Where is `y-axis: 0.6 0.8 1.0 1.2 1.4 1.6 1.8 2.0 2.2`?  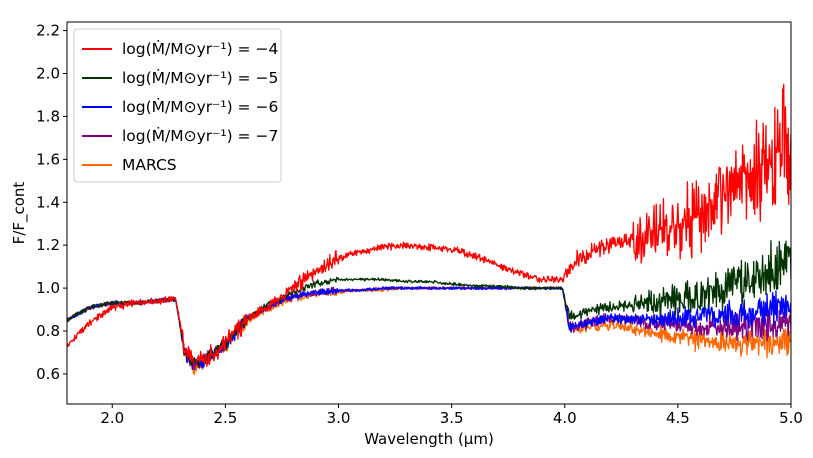 y-axis: 0.6 0.8 1.0 1.2 1.4 1.6 1.8 2.0 2.2 is located at coordinates (51, 202).